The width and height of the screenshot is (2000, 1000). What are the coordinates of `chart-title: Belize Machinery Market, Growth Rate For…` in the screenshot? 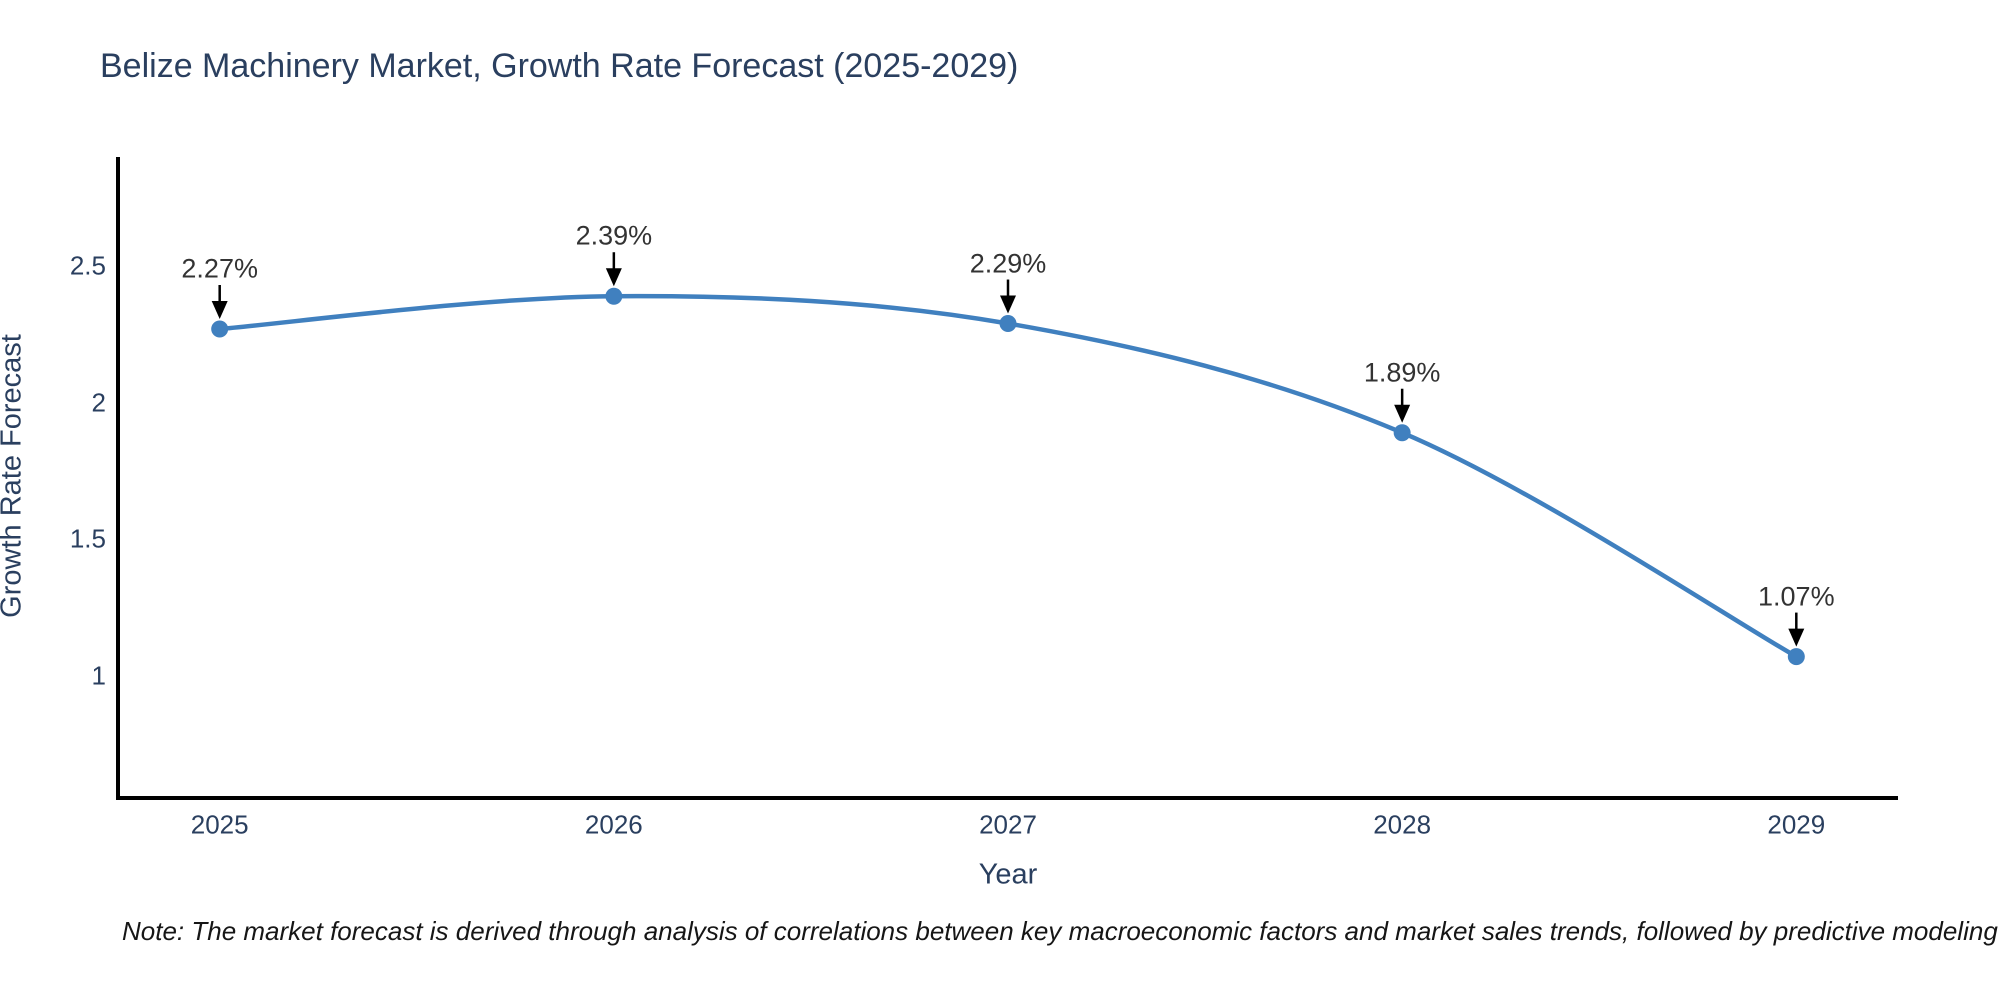 It's located at (559, 66).